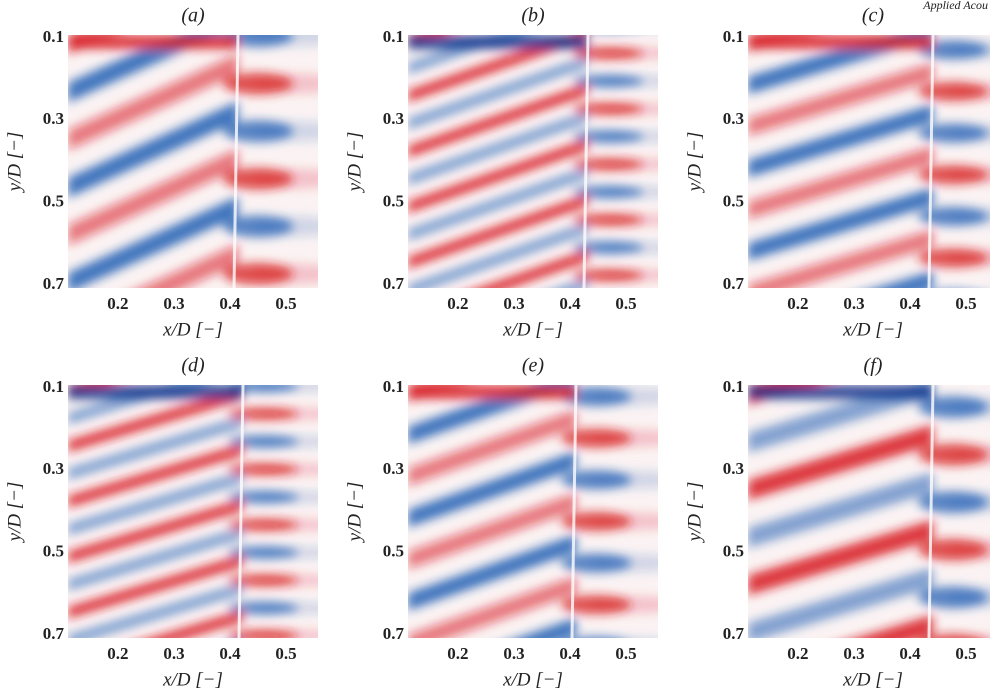 The height and width of the screenshot is (698, 990). Describe the element at coordinates (14, 513) in the screenshot. I see `y-axis-label: y/D [−]` at that location.